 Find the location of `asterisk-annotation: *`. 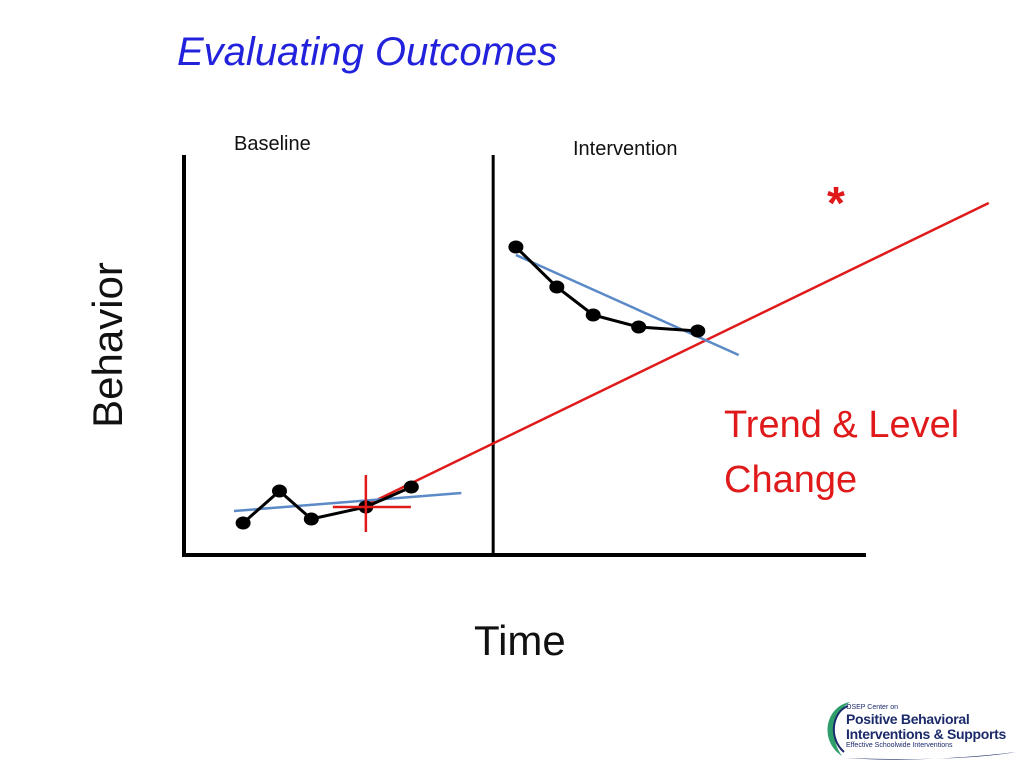

asterisk-annotation: * is located at coordinates (836, 203).